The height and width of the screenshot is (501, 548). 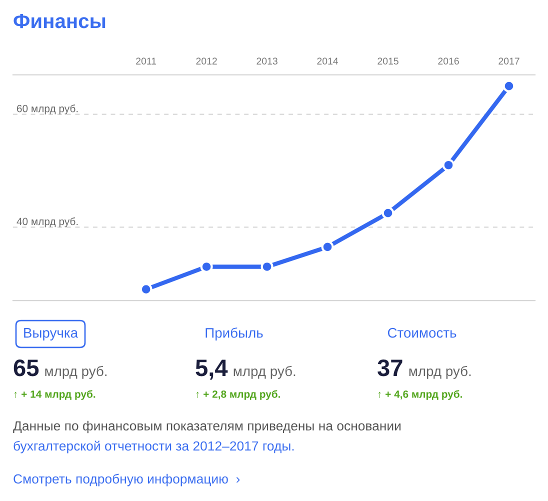 I want to click on text: Стоимость, so click(x=422, y=333).